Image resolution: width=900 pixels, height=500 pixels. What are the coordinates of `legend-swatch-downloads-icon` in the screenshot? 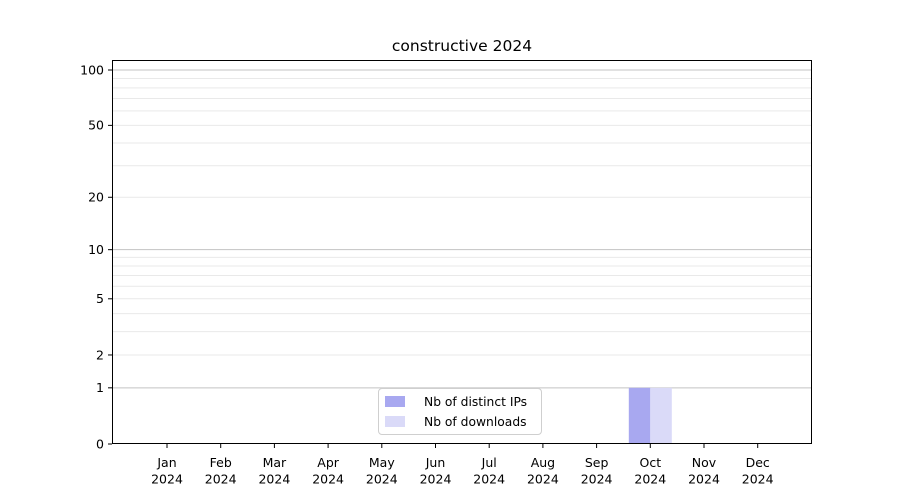 It's located at (395, 421).